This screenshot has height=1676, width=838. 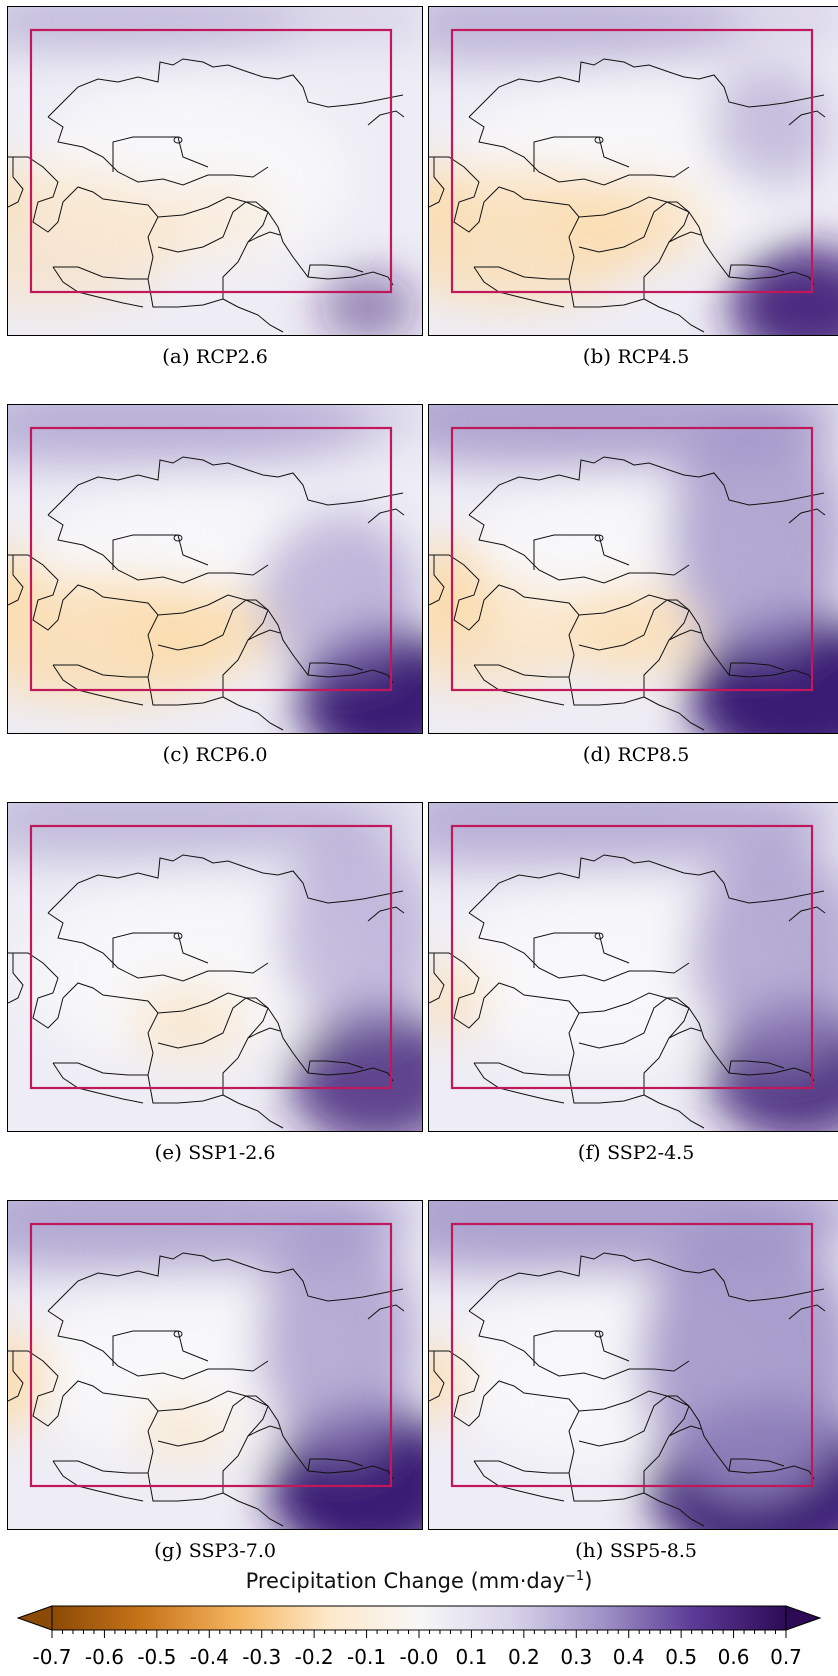 I want to click on map-panel-a, so click(x=215, y=171).